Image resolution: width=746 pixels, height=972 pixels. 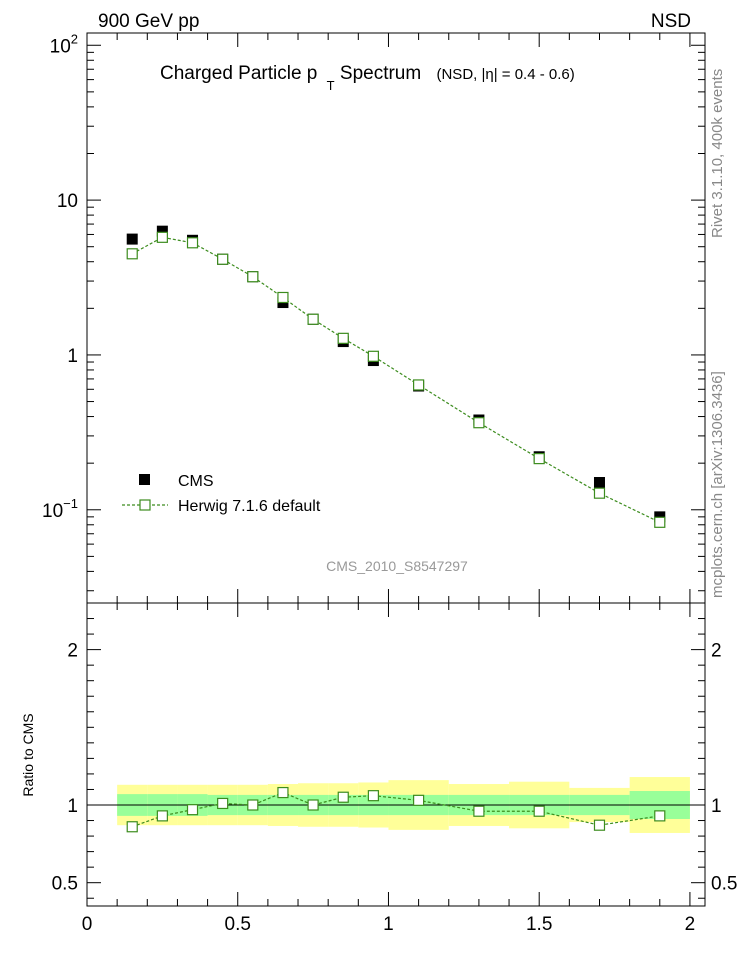 What do you see at coordinates (717, 153) in the screenshot?
I see `rivet-version-label: Rivet 3.1.10, 400k events` at bounding box center [717, 153].